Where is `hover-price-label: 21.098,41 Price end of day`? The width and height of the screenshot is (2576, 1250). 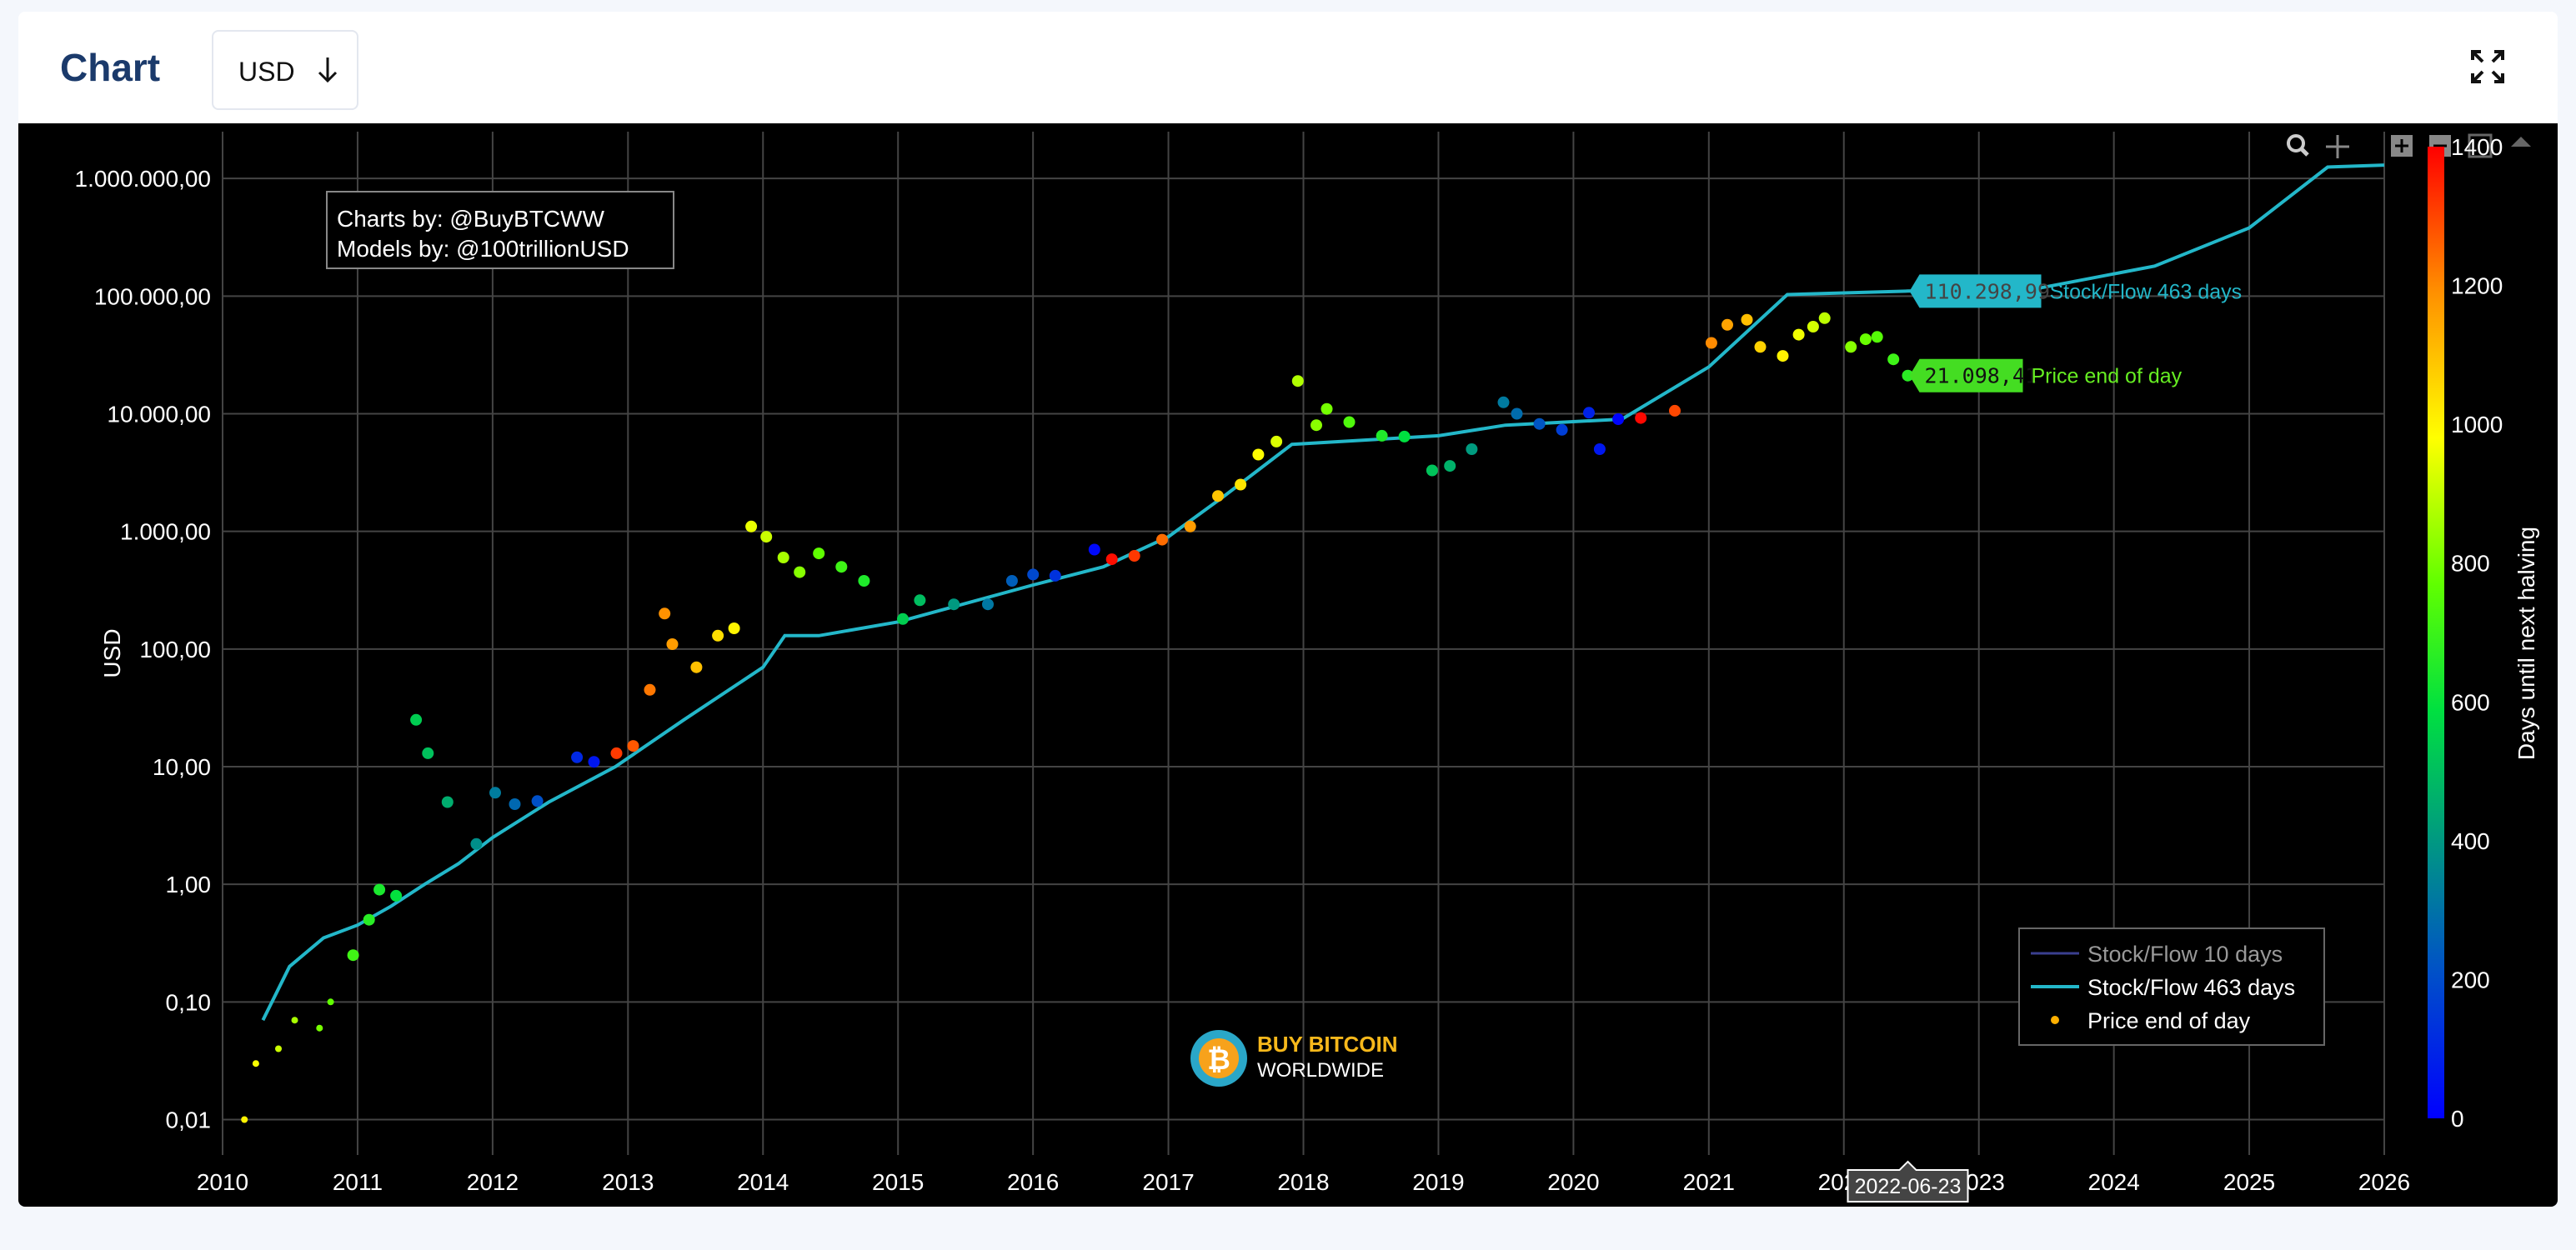
hover-price-label: 21.098,41 Price end of day is located at coordinates (2046, 375).